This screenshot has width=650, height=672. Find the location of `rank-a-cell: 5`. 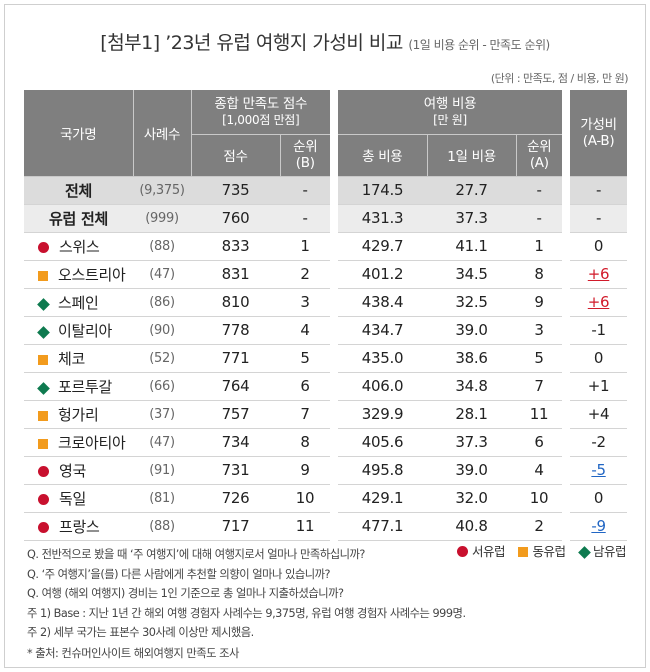

rank-a-cell: 5 is located at coordinates (539, 358).